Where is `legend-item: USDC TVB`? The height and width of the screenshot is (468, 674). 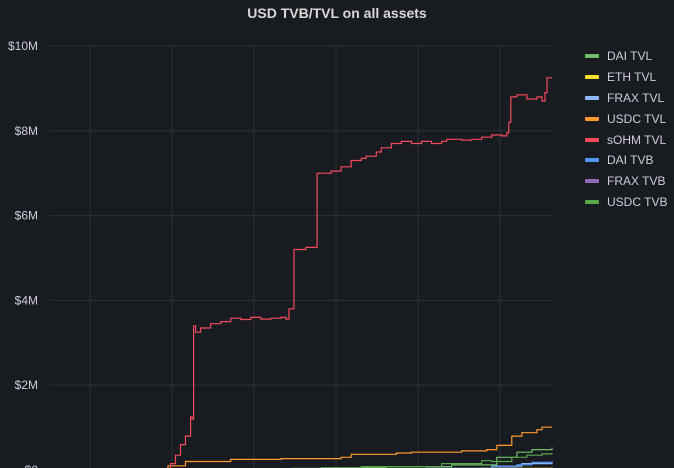
legend-item: USDC TVB is located at coordinates (626, 202).